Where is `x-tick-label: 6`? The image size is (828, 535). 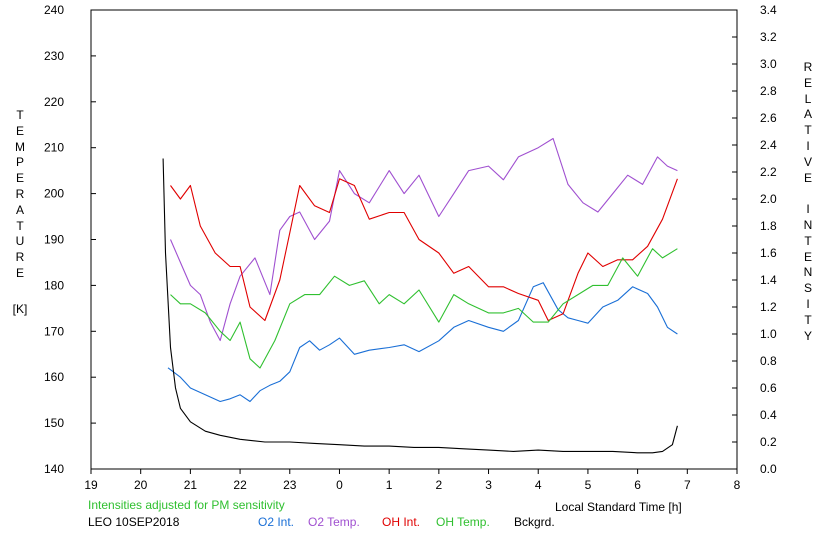
x-tick-label: 6 is located at coordinates (637, 485).